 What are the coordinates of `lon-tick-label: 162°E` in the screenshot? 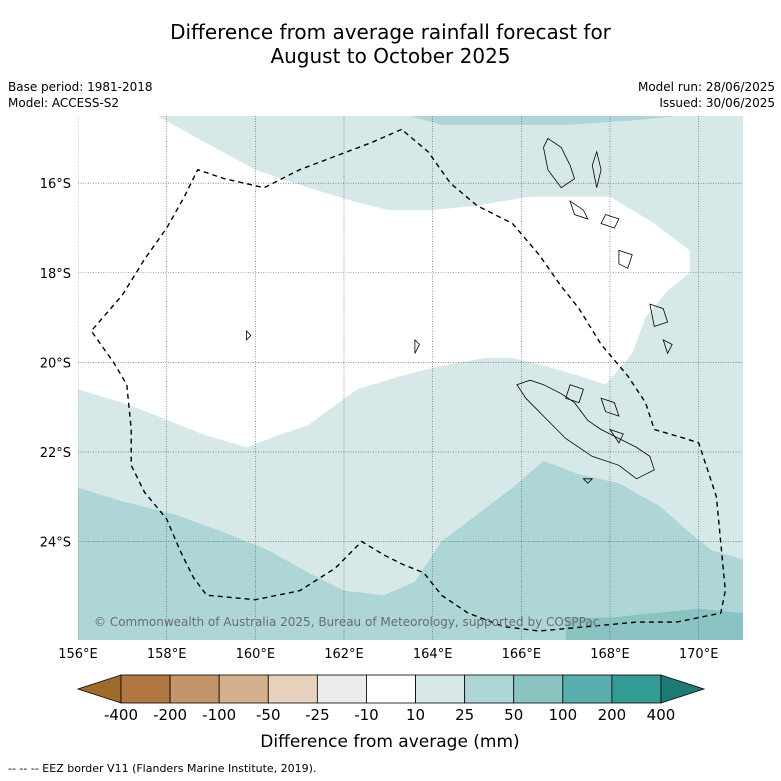 It's located at (344, 654).